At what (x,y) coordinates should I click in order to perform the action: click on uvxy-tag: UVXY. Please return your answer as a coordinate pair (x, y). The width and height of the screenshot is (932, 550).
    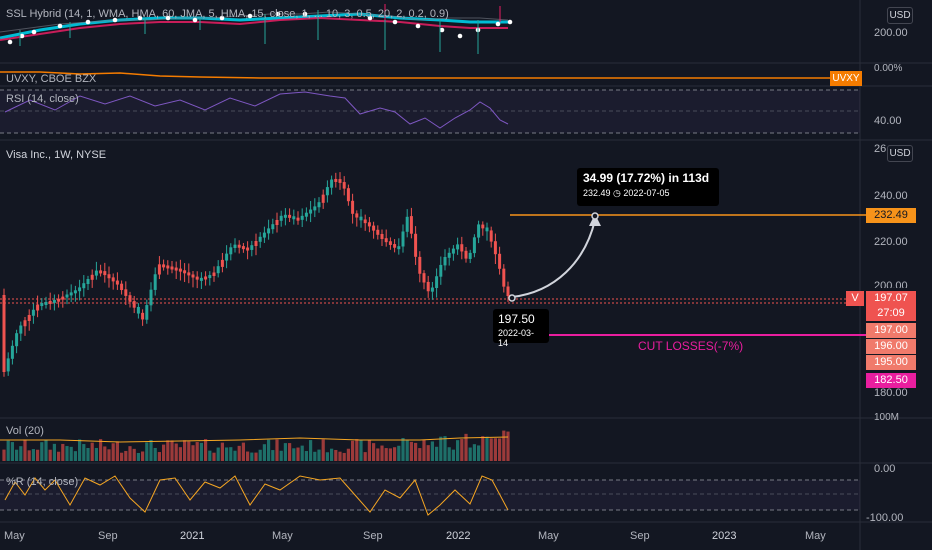
    Looking at the image, I should click on (846, 78).